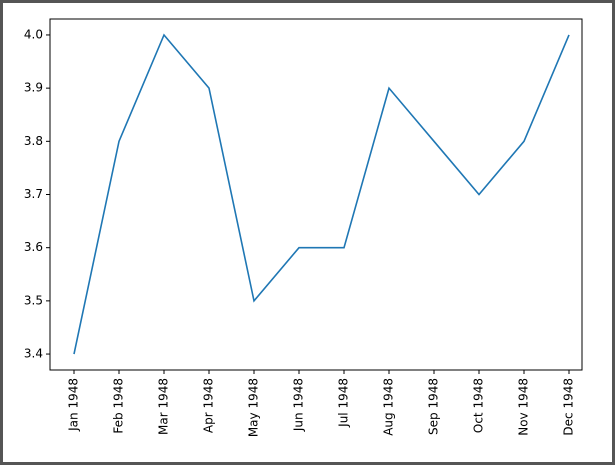 Image resolution: width=615 pixels, height=466 pixels. I want to click on y-tick-label: 3.5, so click(33, 300).